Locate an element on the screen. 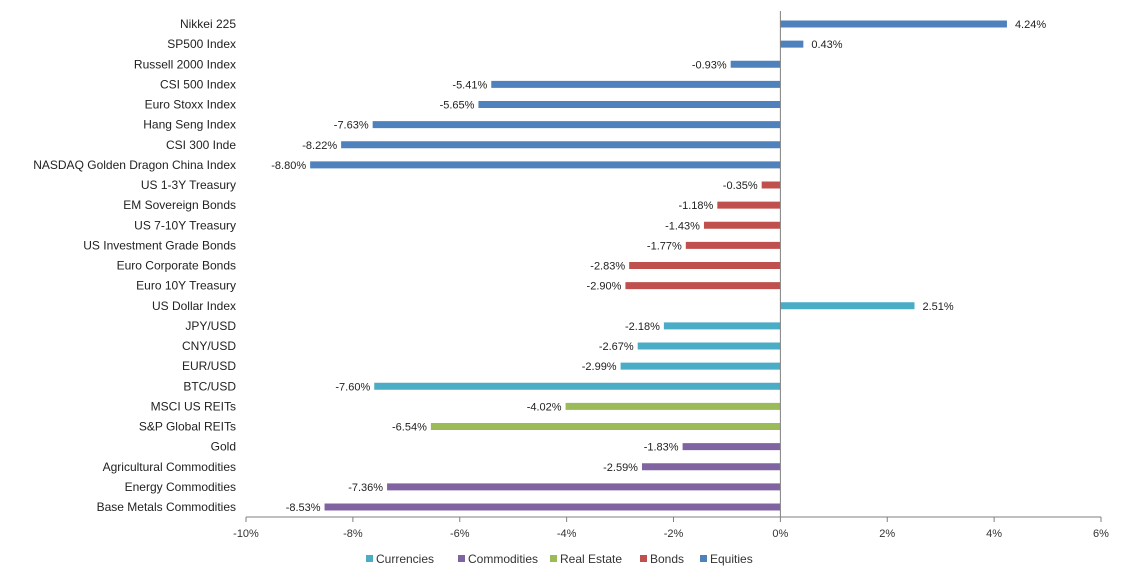  data-label: -1.18% is located at coordinates (695, 206).